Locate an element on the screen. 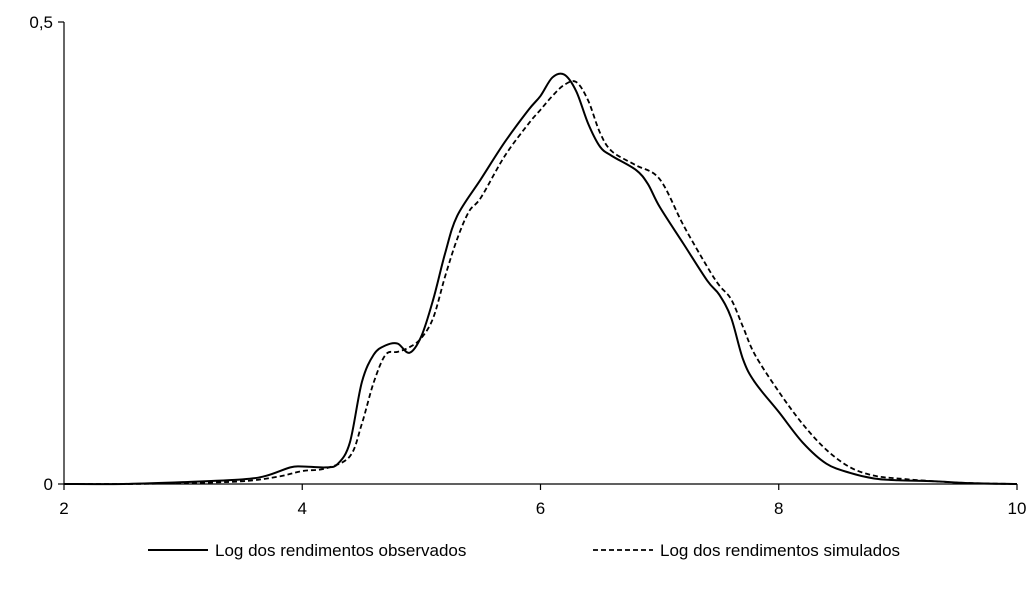  legend-label: Log dos rendimentos simulados is located at coordinates (780, 550).